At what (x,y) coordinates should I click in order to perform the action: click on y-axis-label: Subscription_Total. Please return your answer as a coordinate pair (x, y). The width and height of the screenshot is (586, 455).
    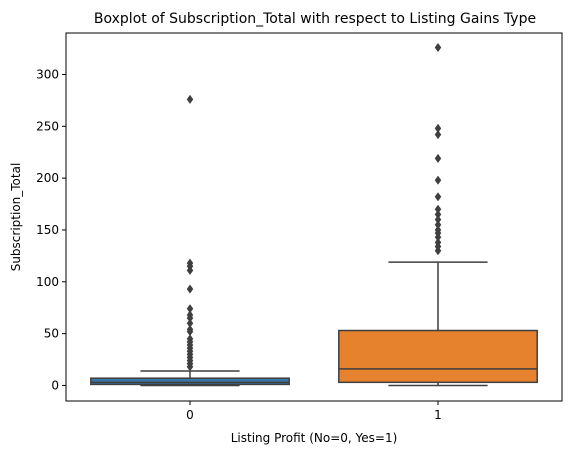
    Looking at the image, I should click on (16, 217).